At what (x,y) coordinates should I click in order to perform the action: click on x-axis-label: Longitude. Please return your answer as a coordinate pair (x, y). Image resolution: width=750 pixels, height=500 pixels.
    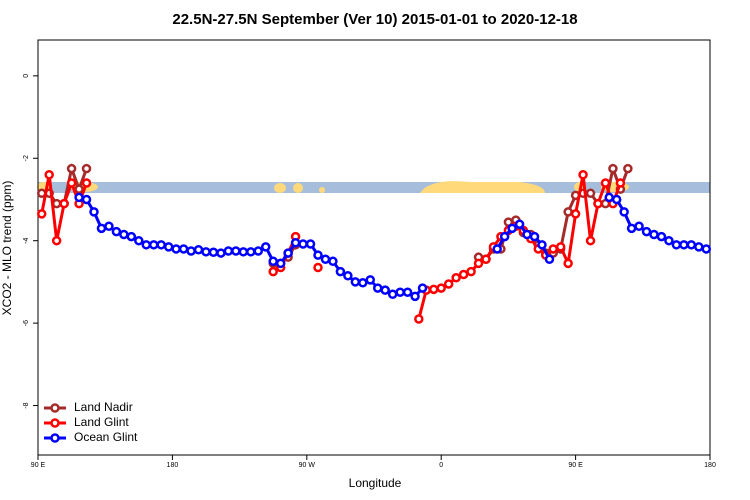
    Looking at the image, I should click on (375, 483).